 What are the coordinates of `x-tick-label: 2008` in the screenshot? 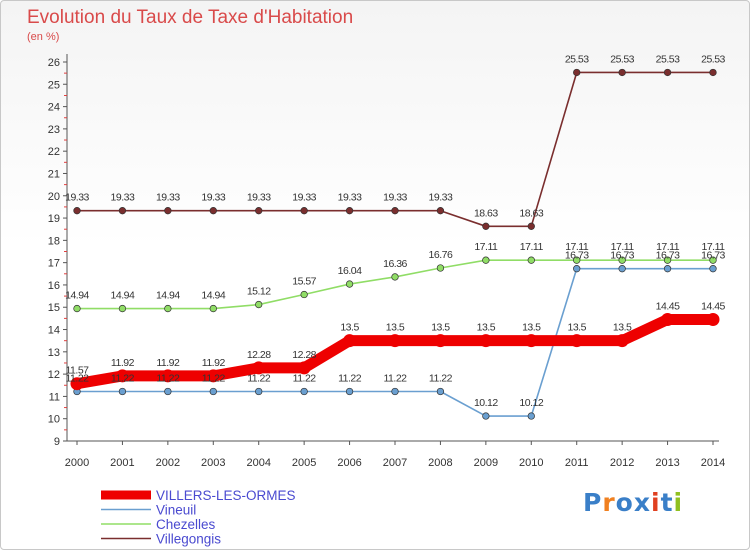 It's located at (440, 463).